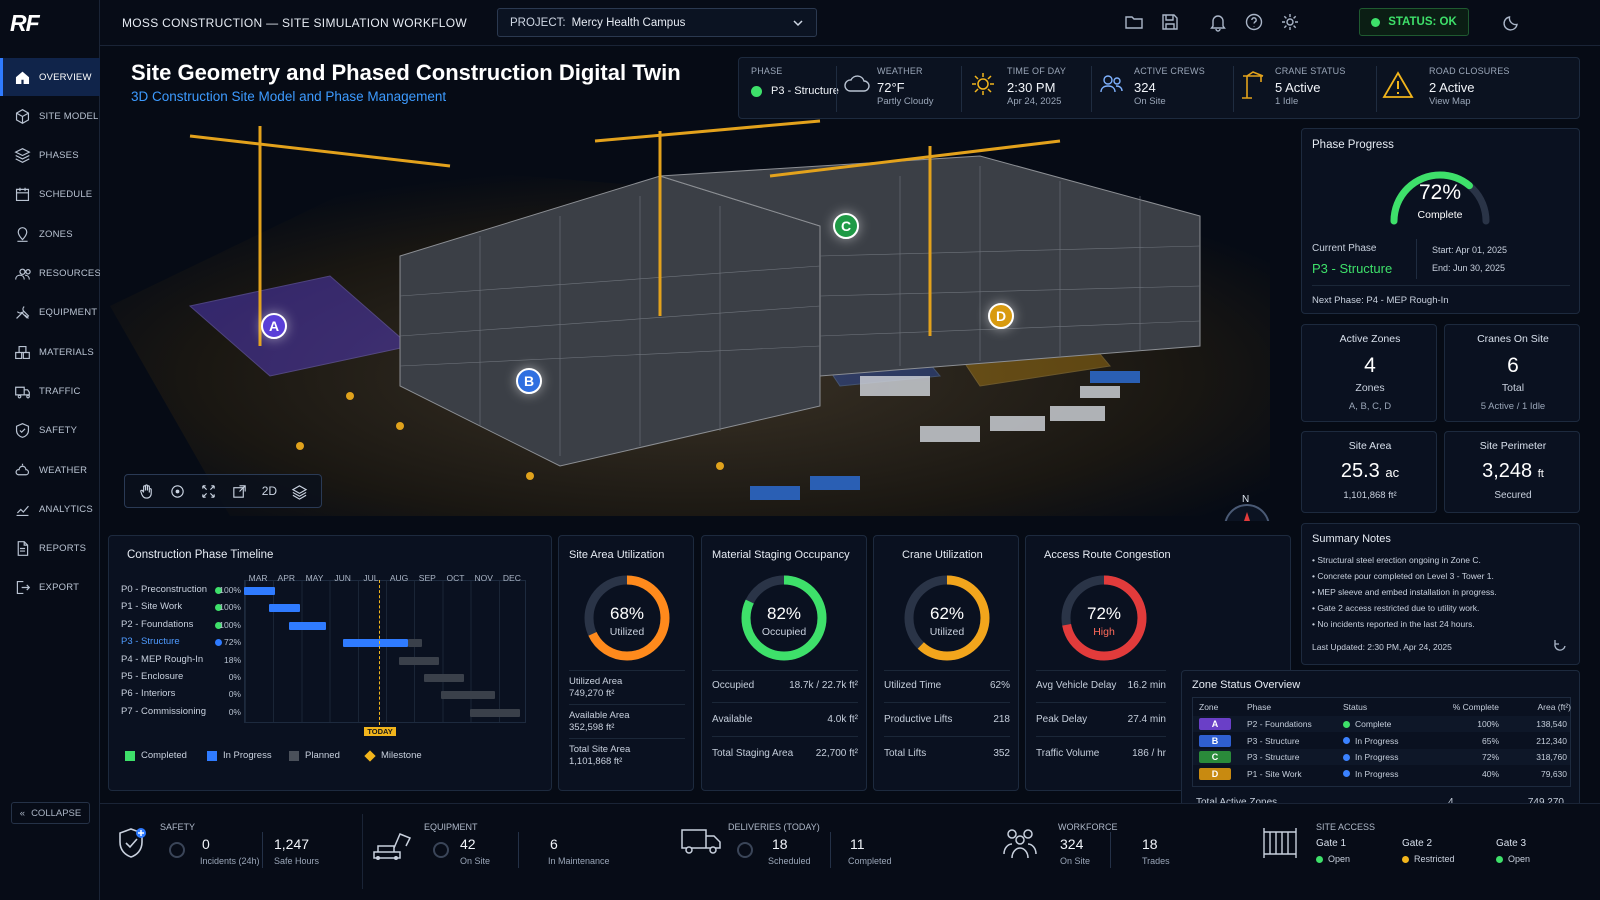 This screenshot has height=900, width=1600. What do you see at coordinates (239, 491) in the screenshot?
I see `expand-icon` at bounding box center [239, 491].